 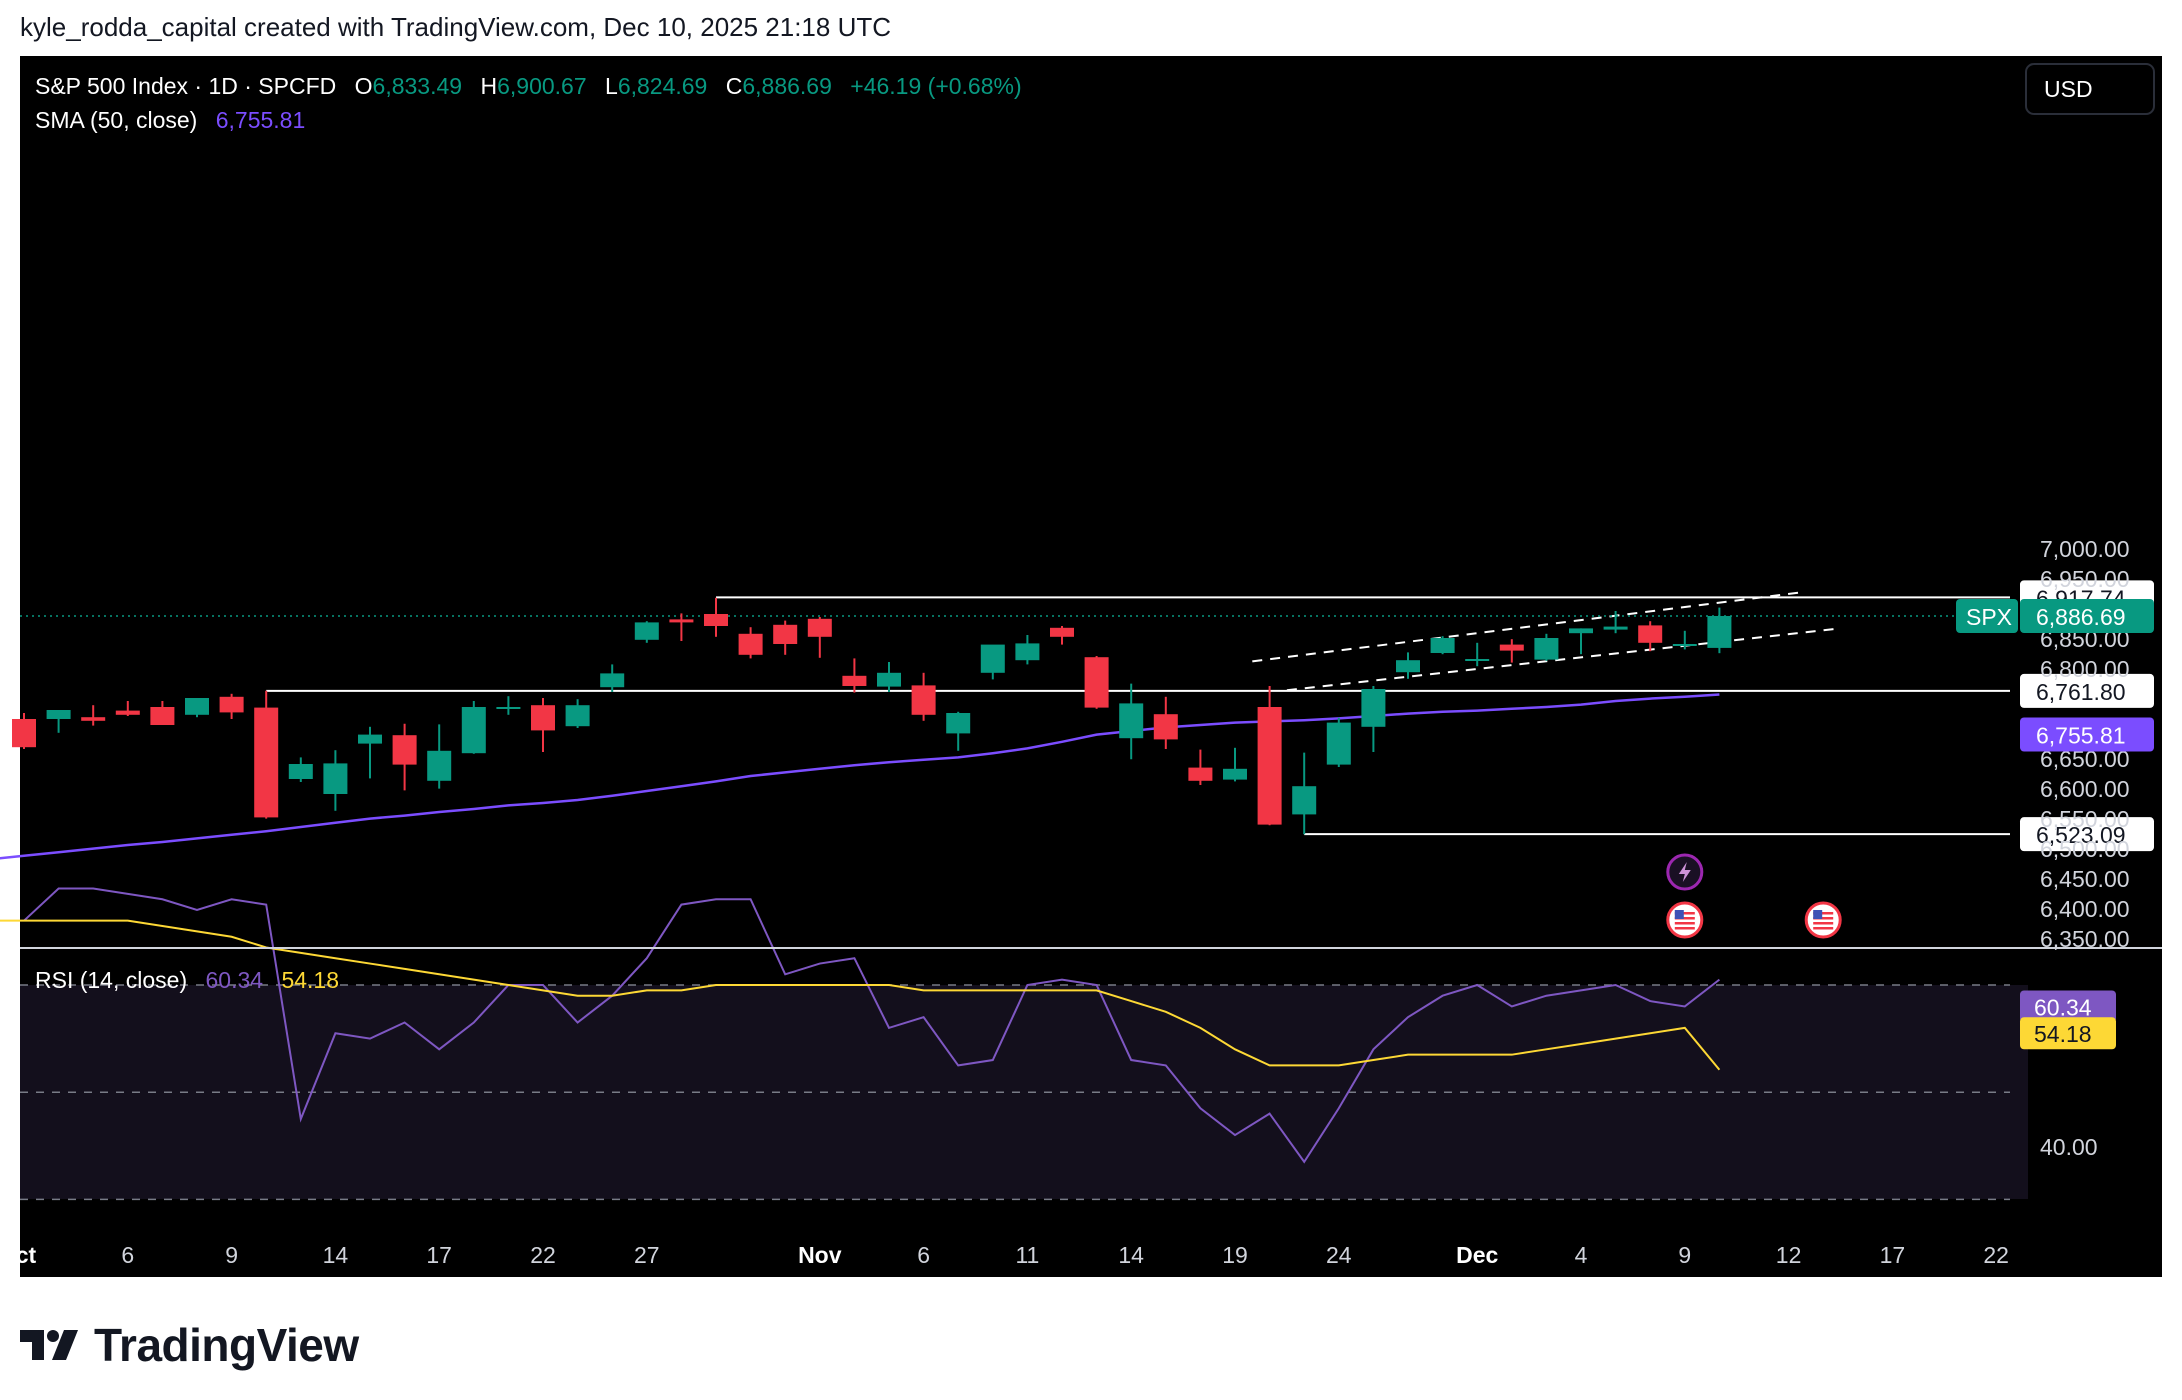 I want to click on x-tick-label: Nov, so click(x=820, y=1255).